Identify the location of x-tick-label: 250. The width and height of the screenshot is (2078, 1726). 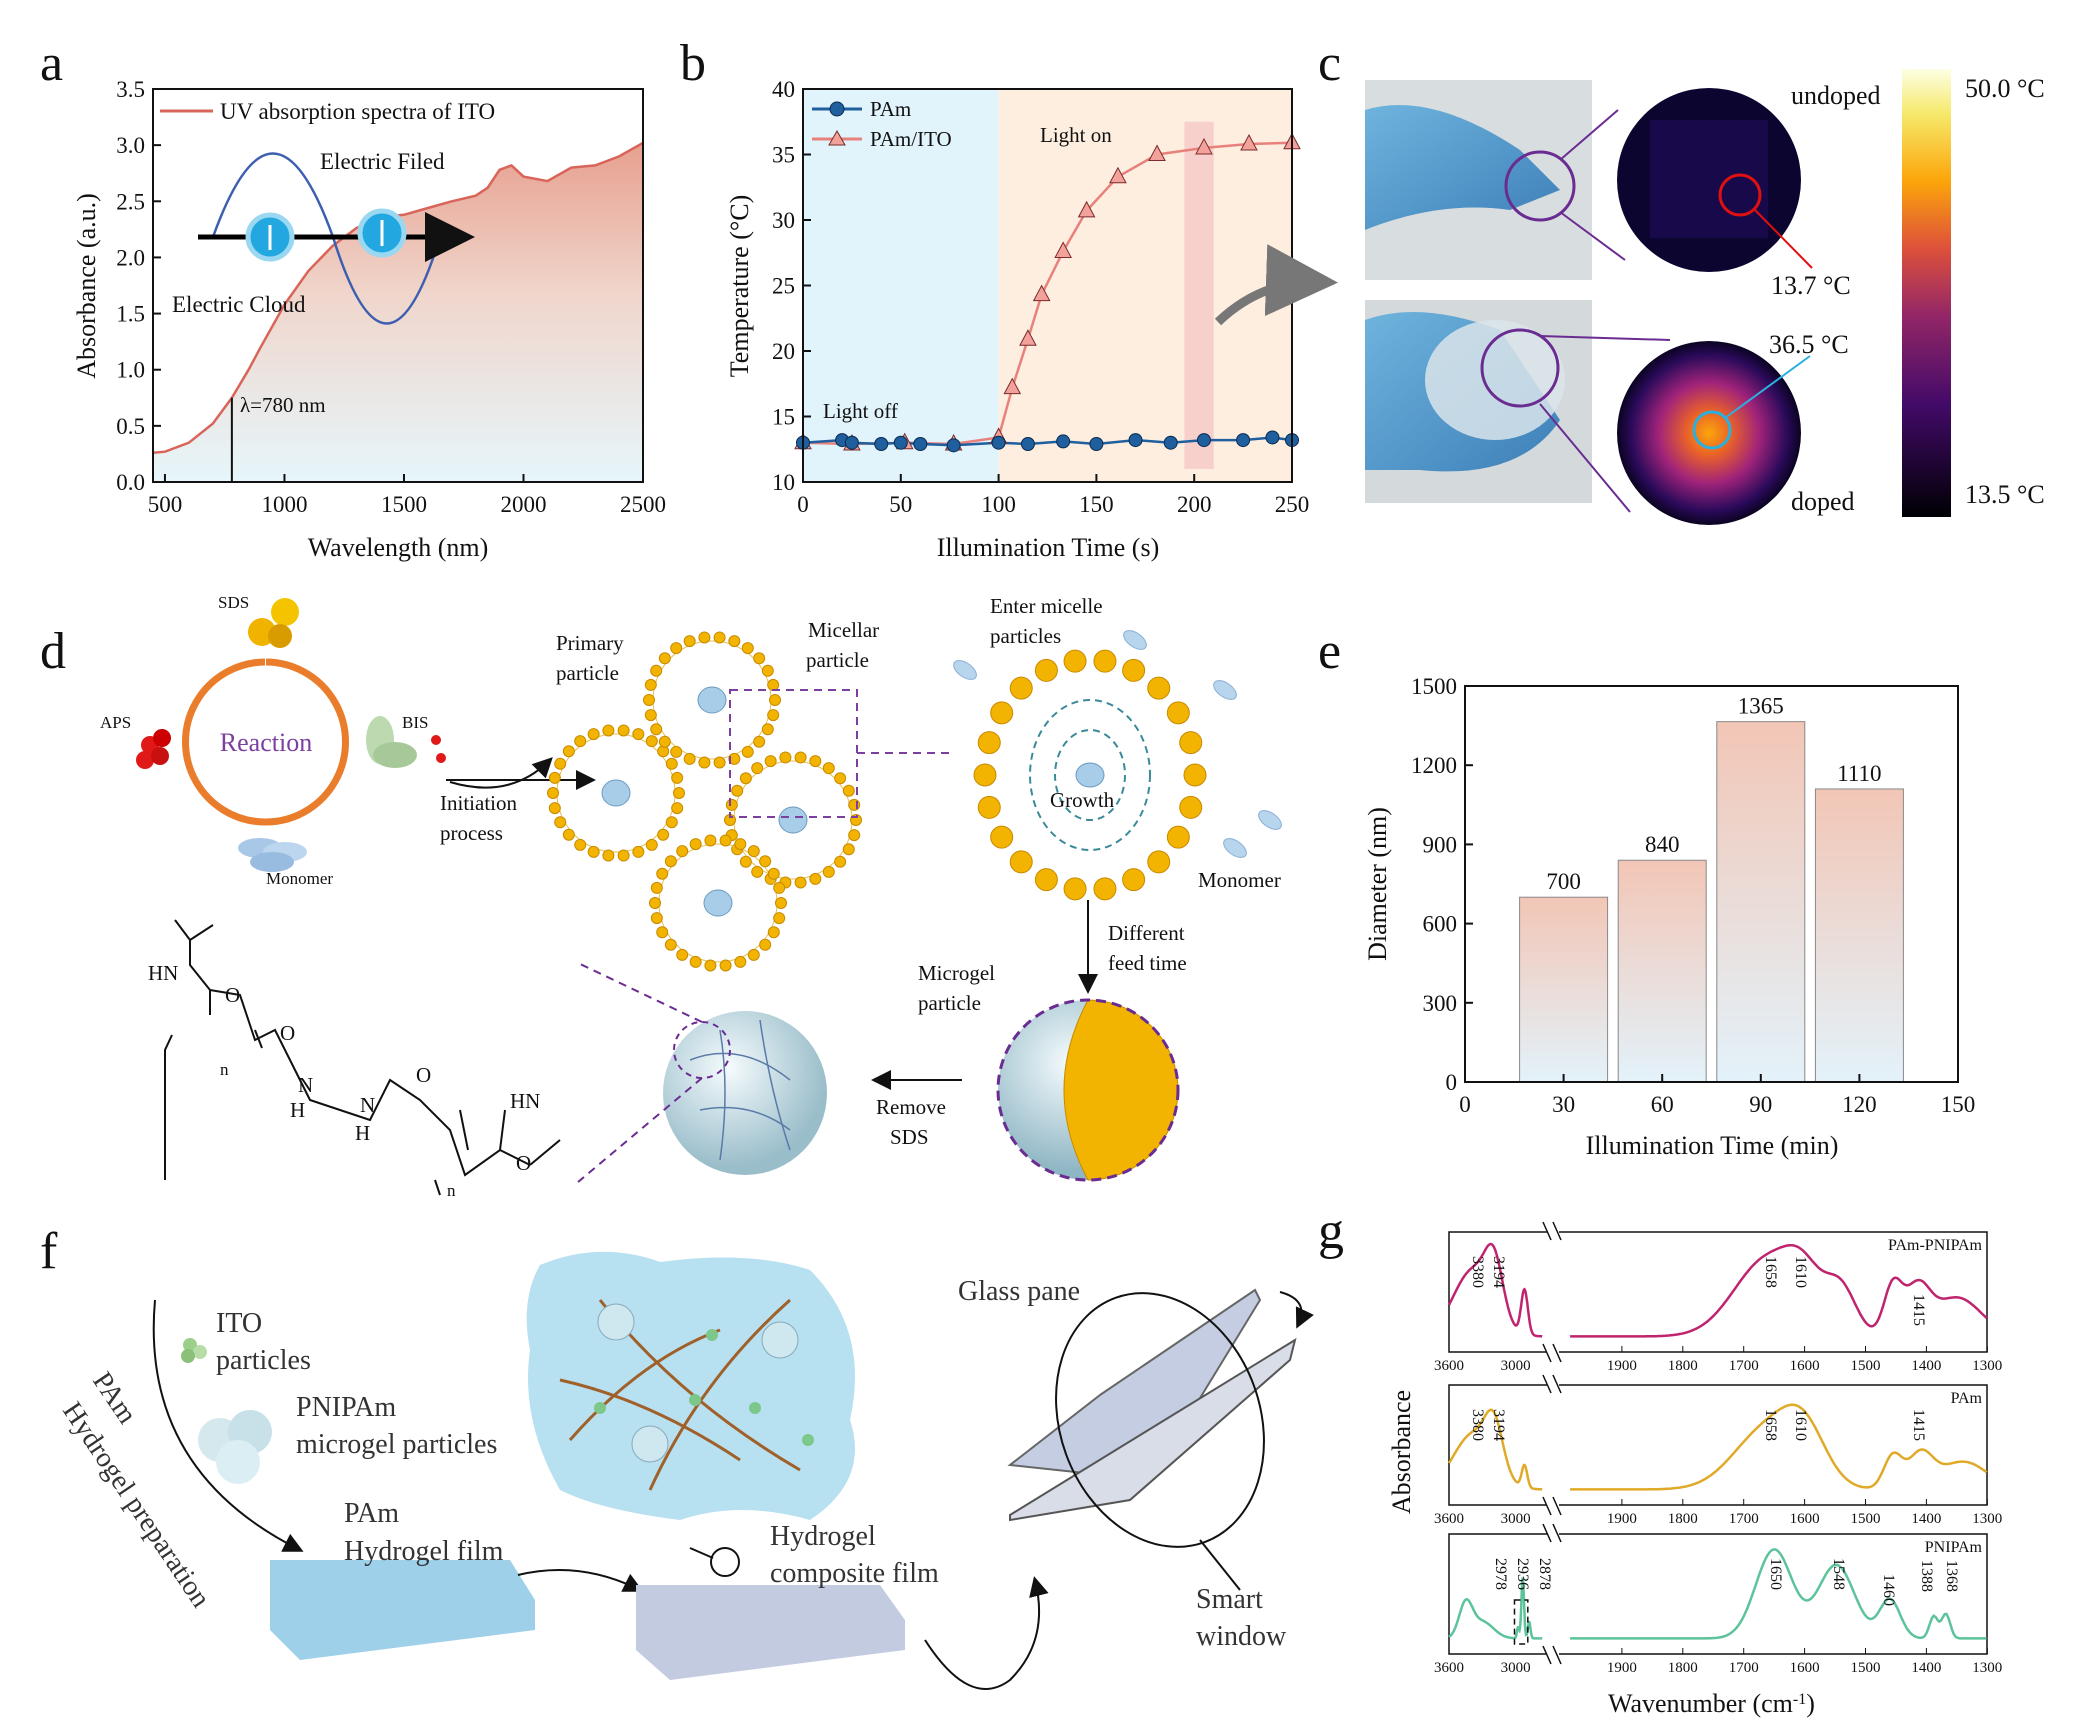
(1292, 504).